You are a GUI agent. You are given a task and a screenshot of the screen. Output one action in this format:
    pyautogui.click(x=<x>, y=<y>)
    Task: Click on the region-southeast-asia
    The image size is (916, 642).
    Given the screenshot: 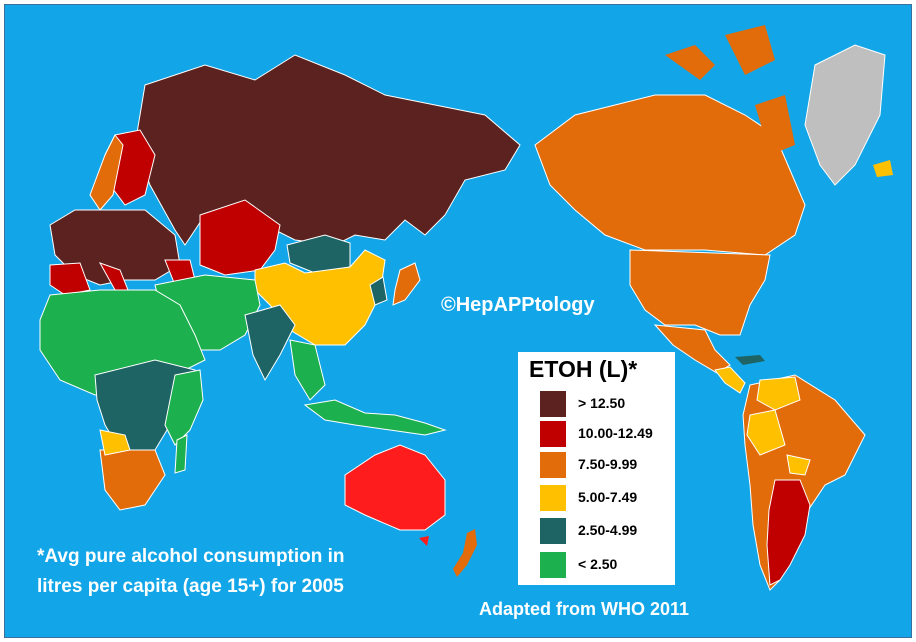 What is the action you would take?
    pyautogui.click(x=307, y=370)
    